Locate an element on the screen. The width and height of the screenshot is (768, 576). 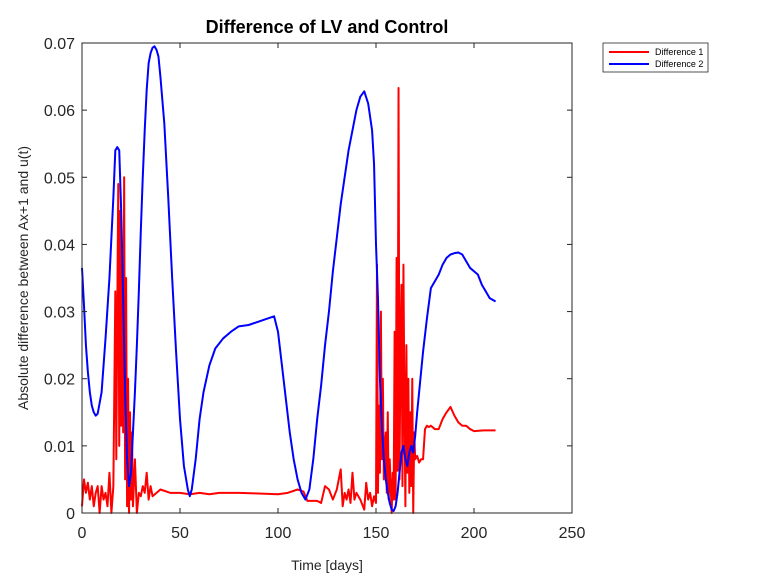
y-tick-label: 0.04 is located at coordinates (59, 245).